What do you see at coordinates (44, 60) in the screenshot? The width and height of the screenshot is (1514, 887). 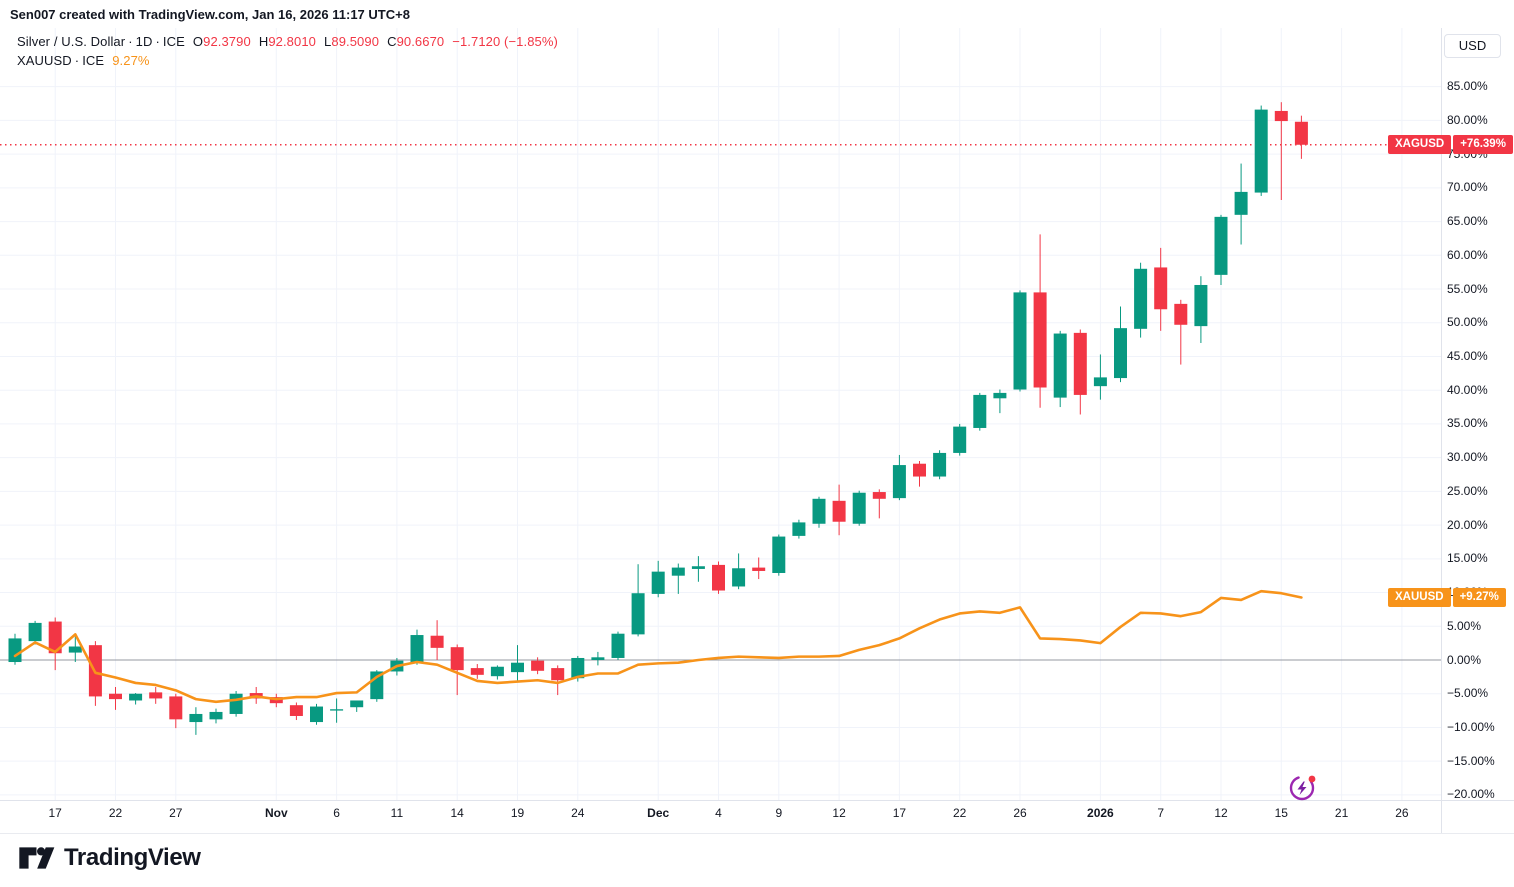 I see `compare-symbol-title: XAUUSD` at bounding box center [44, 60].